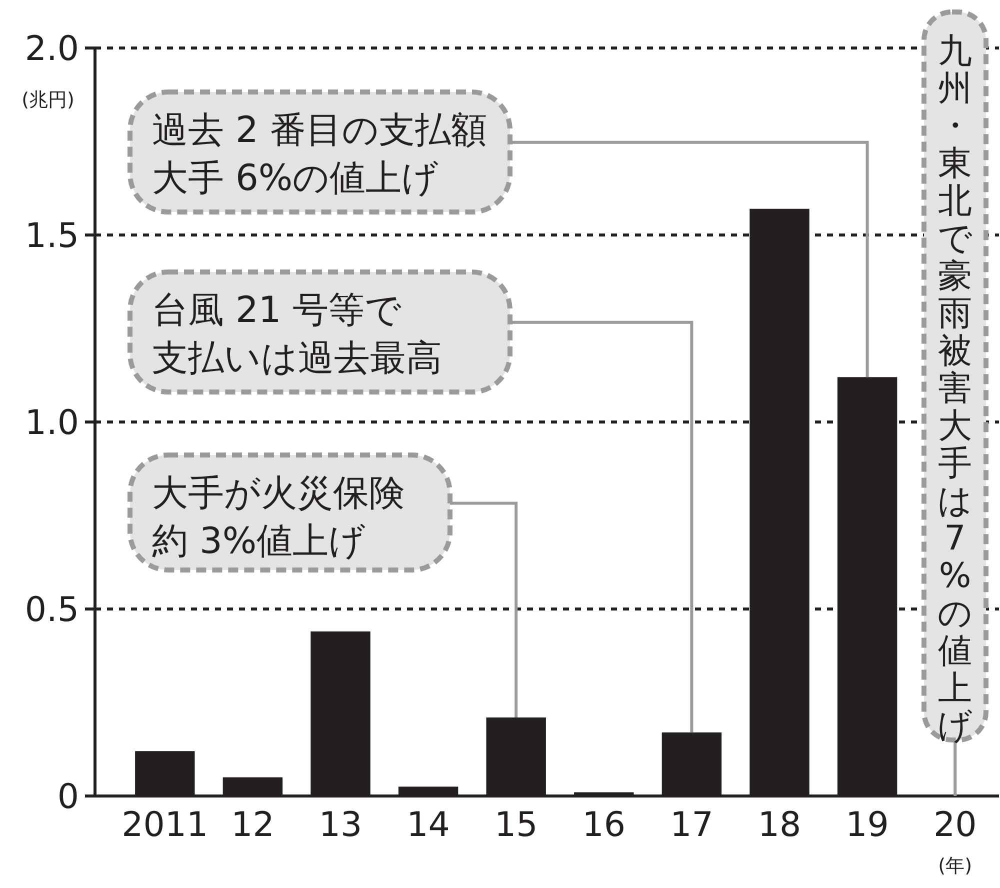 The height and width of the screenshot is (888, 1000). I want to click on x-tick-label: 12, so click(252, 825).